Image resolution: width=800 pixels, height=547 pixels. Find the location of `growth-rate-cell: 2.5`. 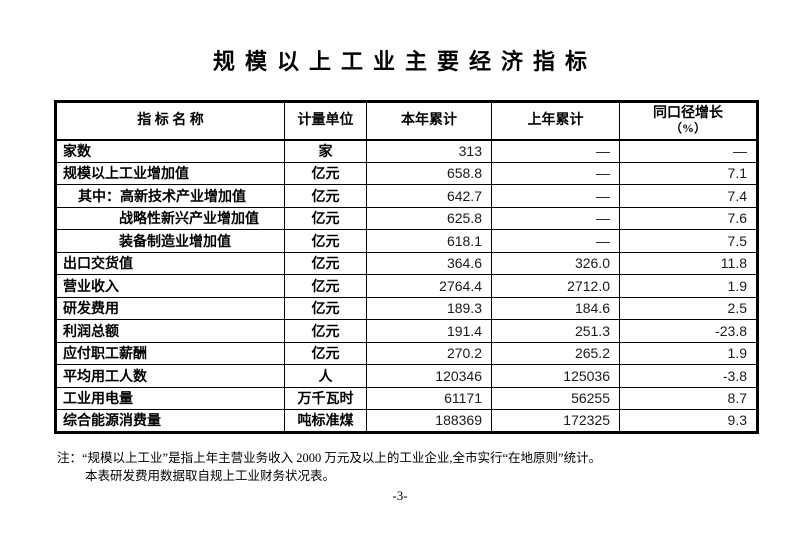

growth-rate-cell: 2.5 is located at coordinates (688, 308).